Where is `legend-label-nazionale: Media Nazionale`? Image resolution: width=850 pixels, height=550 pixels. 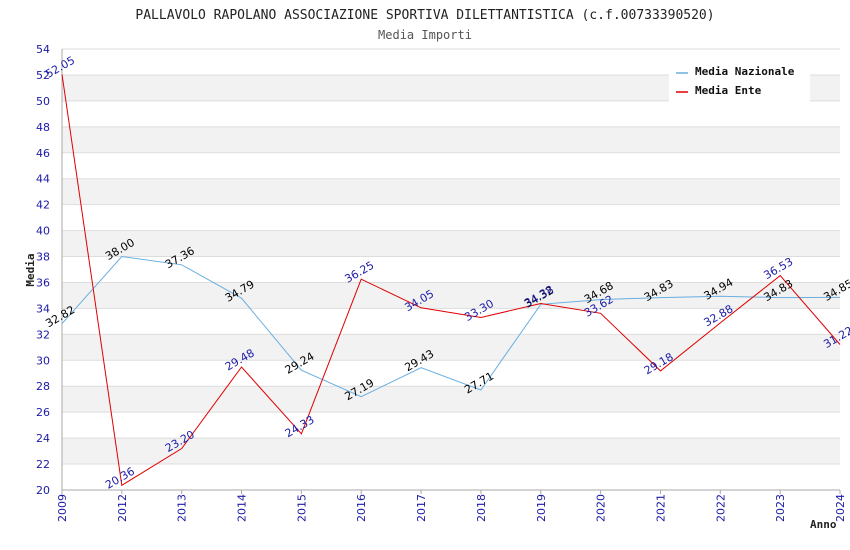
legend-label-nazionale: Media Nazionale is located at coordinates (745, 71).